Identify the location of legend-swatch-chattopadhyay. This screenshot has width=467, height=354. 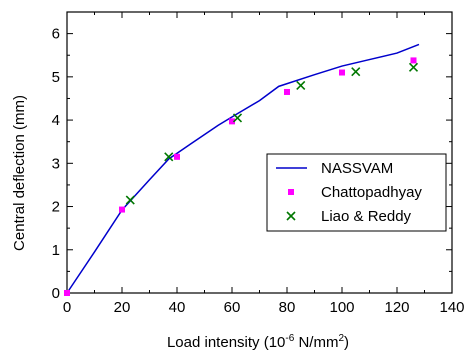
(291, 192).